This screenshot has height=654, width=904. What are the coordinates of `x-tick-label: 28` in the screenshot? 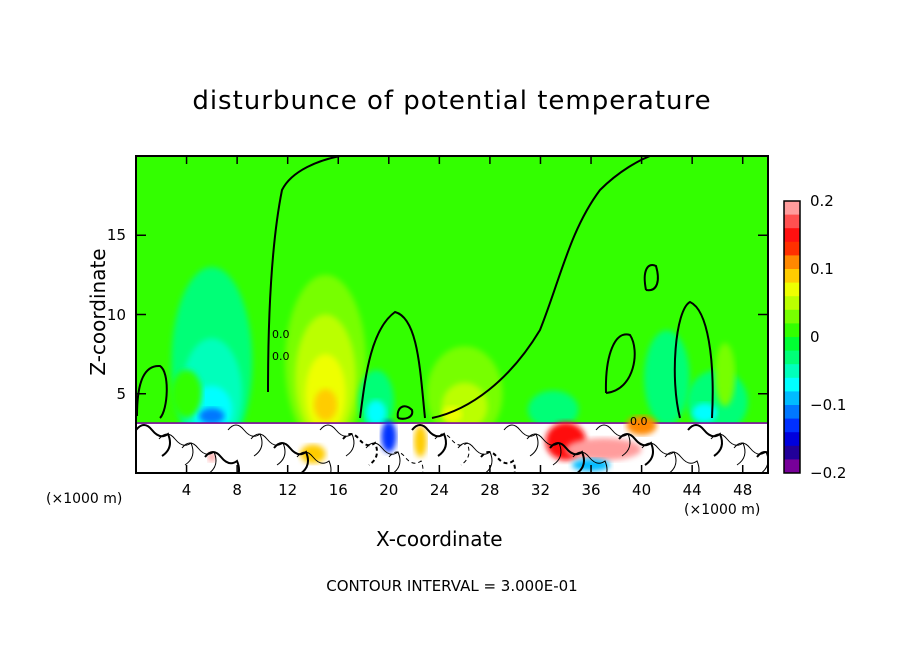 It's located at (490, 490).